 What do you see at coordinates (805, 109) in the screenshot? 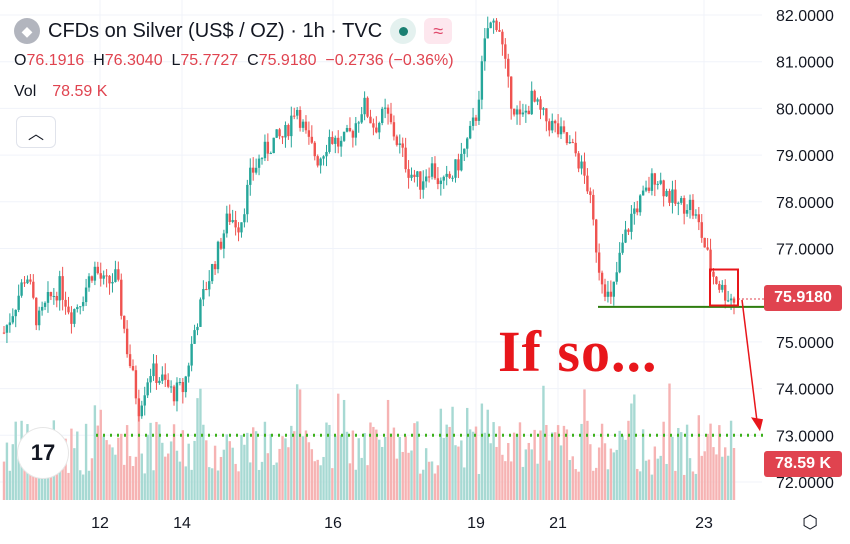
I see `y-tick-label: 80.0000` at bounding box center [805, 109].